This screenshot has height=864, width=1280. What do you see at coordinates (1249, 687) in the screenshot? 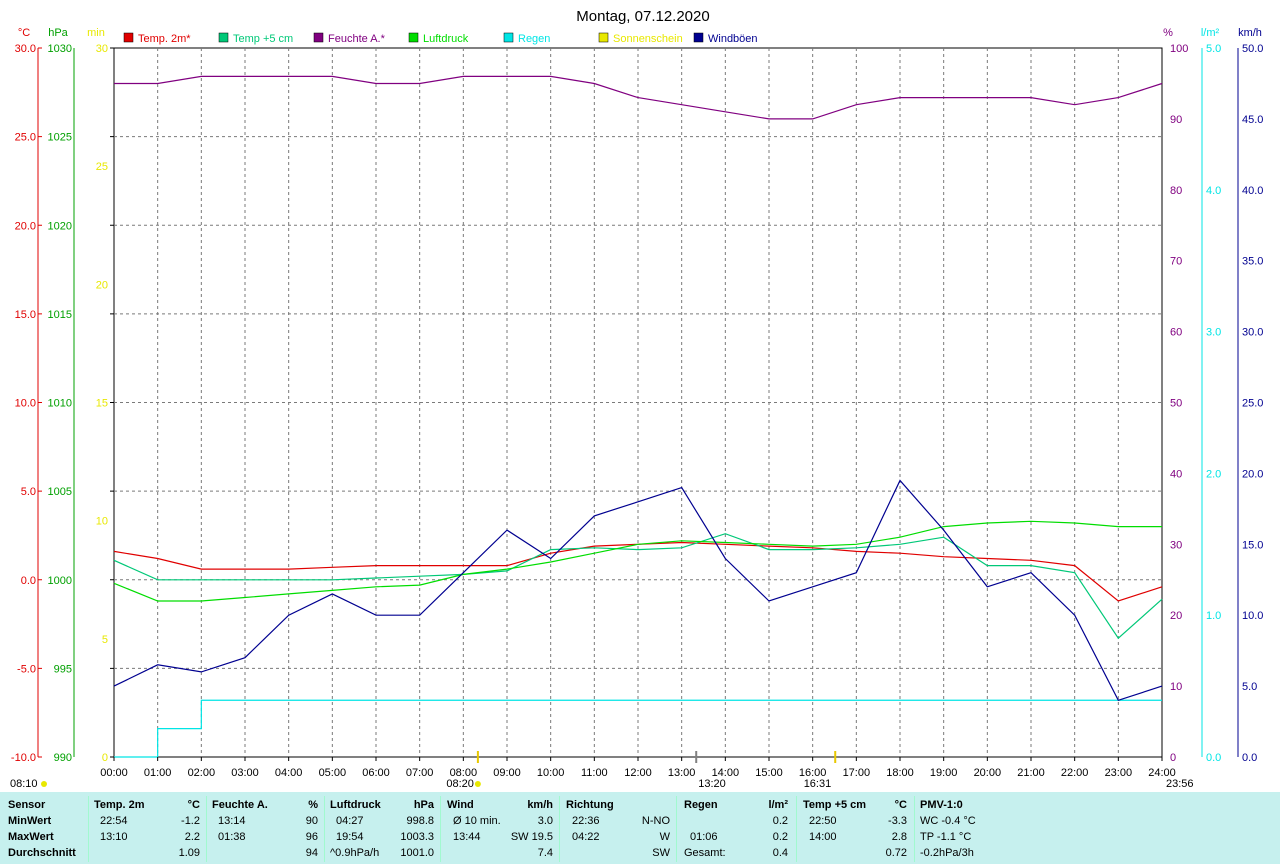
I see `wind-tick-label: 5.0` at bounding box center [1249, 687].